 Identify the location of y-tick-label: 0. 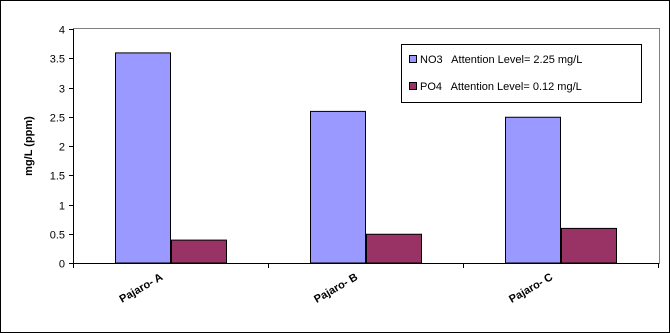
(62, 265).